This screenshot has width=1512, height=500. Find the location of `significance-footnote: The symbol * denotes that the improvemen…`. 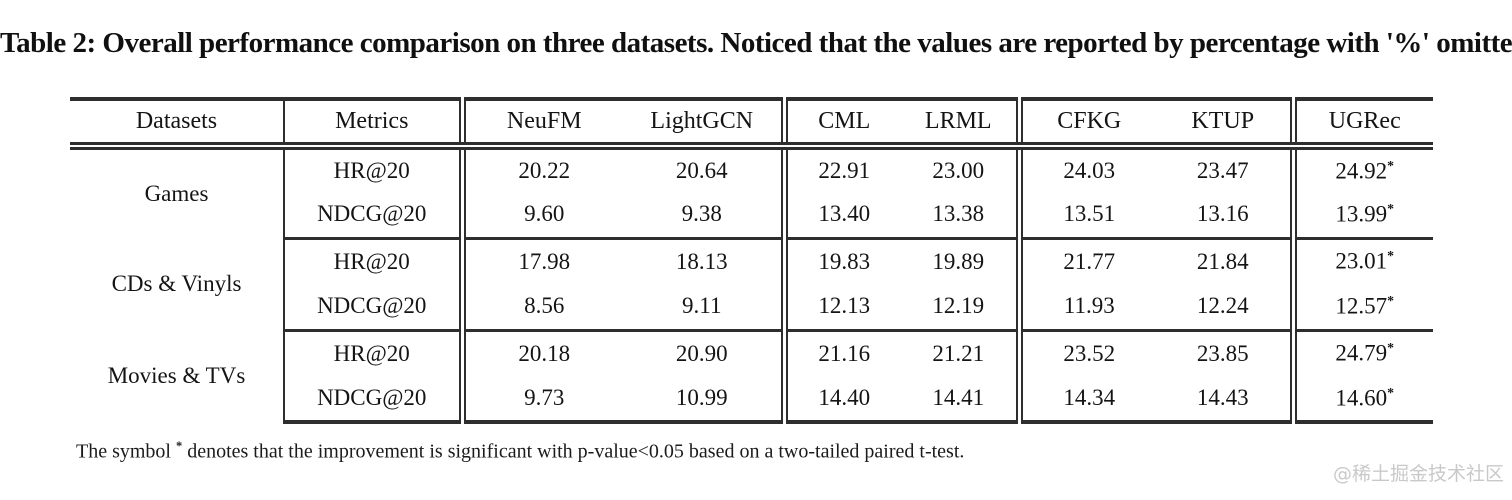

significance-footnote: The symbol * denotes that the improvemen… is located at coordinates (520, 451).